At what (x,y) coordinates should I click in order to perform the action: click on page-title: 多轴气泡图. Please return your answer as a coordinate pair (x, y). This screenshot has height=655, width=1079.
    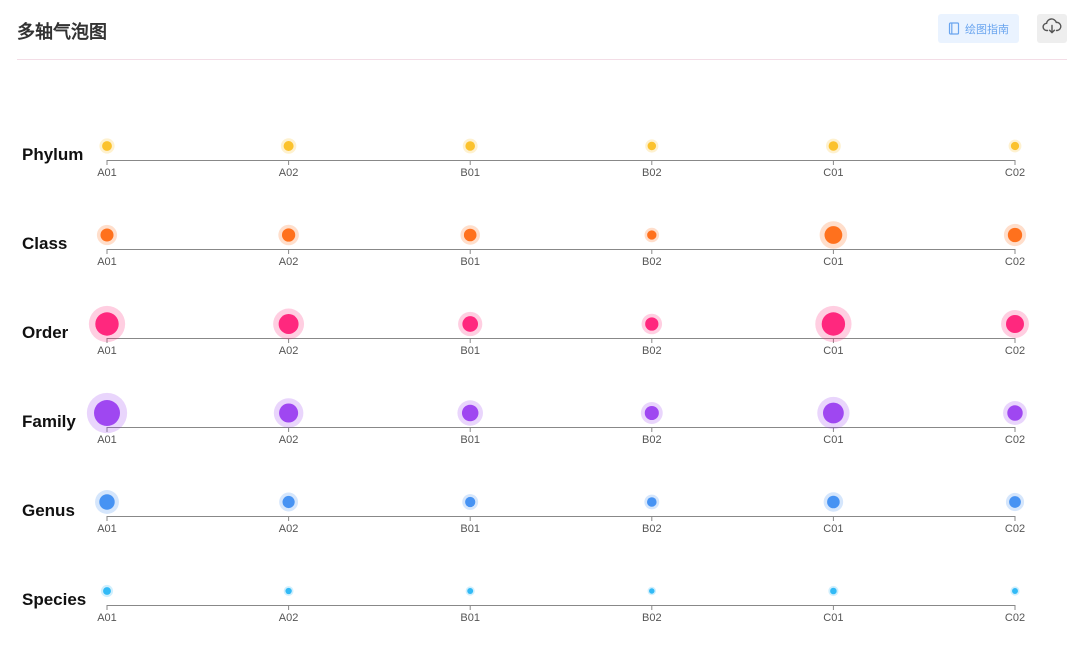
    Looking at the image, I should click on (62, 32).